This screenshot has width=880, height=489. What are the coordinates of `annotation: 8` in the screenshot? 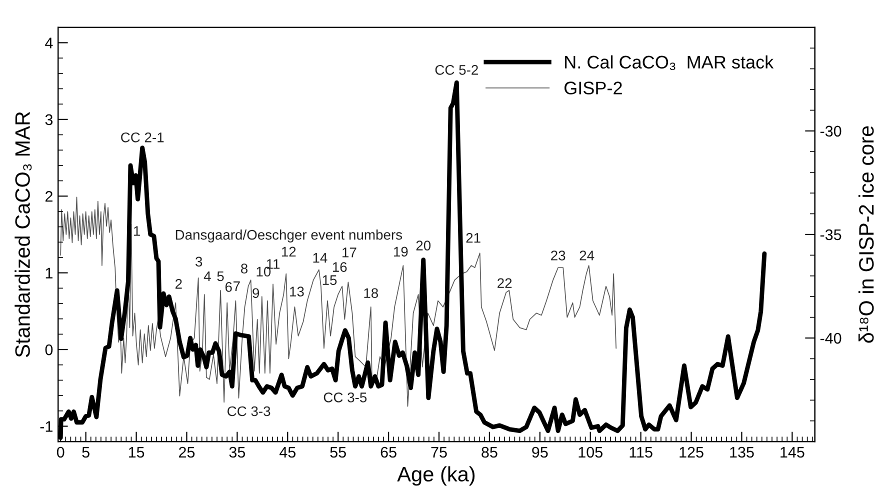 It's located at (244, 269).